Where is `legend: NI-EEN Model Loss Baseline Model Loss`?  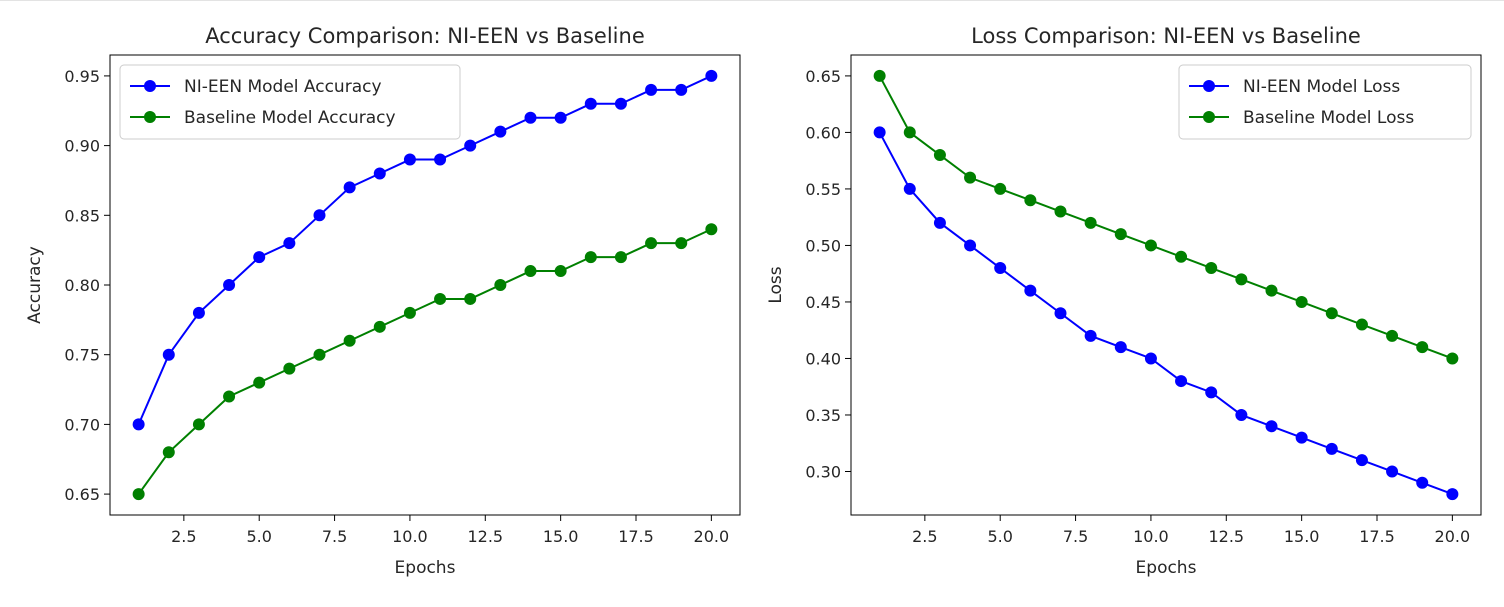
legend: NI-EEN Model Loss Baseline Model Loss is located at coordinates (1325, 102).